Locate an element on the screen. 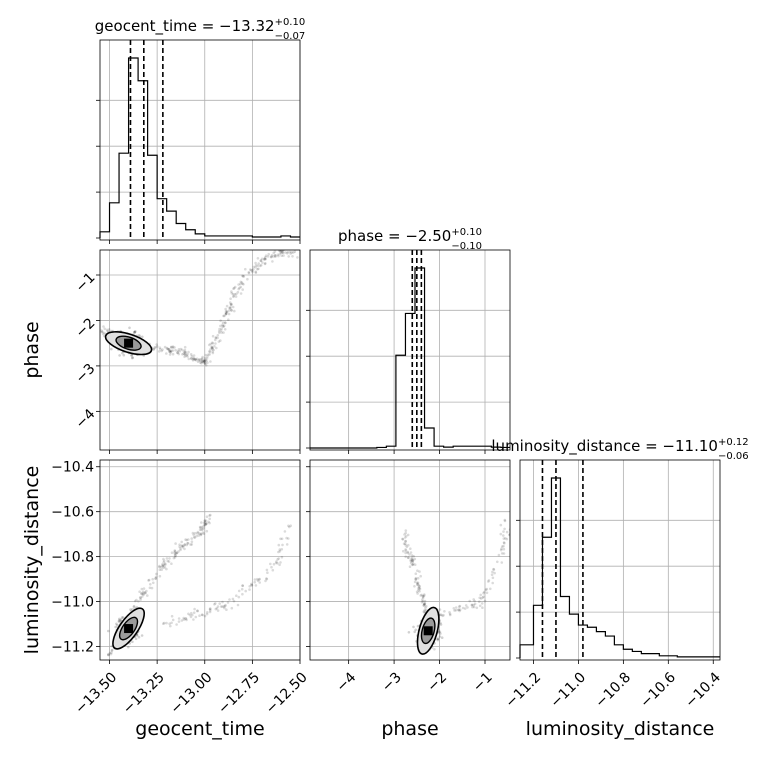  y-tick-label: −10.4 is located at coordinates (72, 468).